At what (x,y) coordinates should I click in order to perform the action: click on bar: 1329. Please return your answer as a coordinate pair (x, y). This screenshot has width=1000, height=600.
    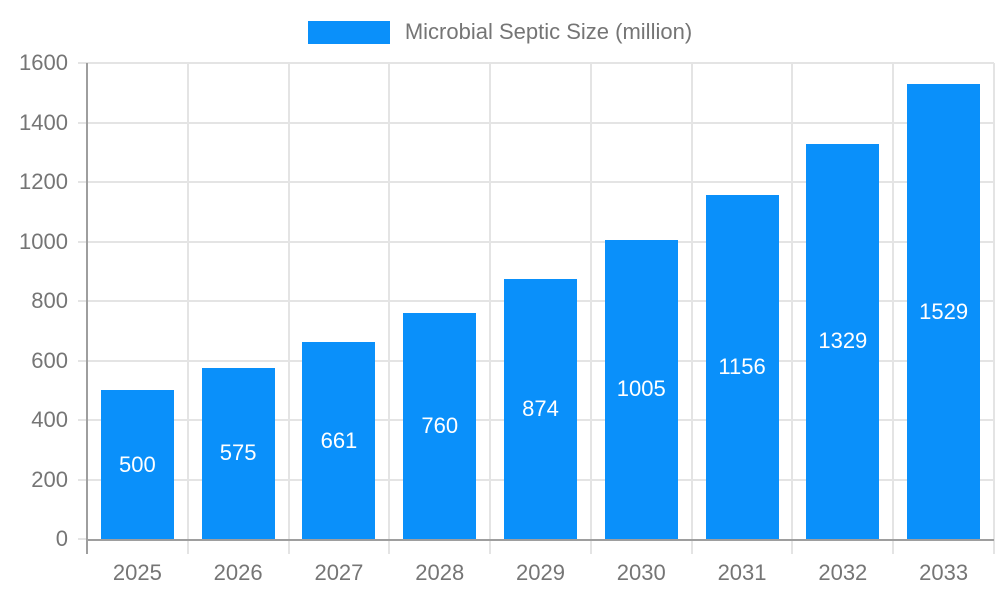
    Looking at the image, I should click on (843, 341).